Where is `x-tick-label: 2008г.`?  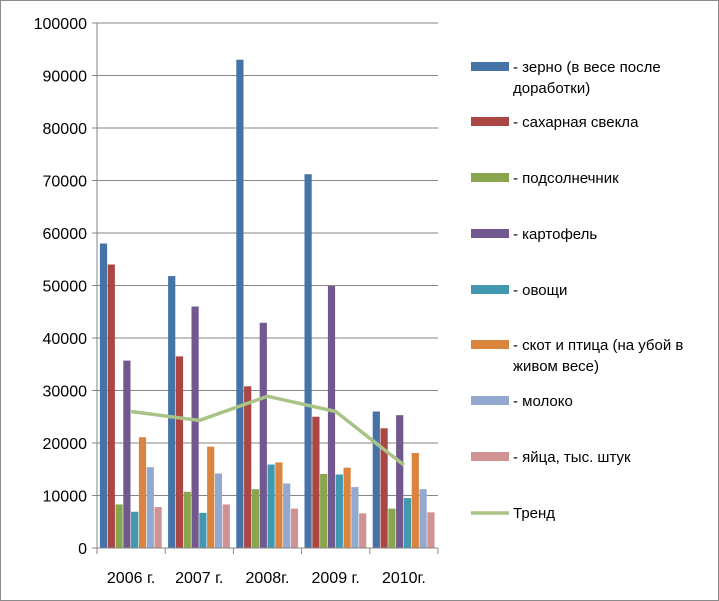 x-tick-label: 2008г. is located at coordinates (268, 578).